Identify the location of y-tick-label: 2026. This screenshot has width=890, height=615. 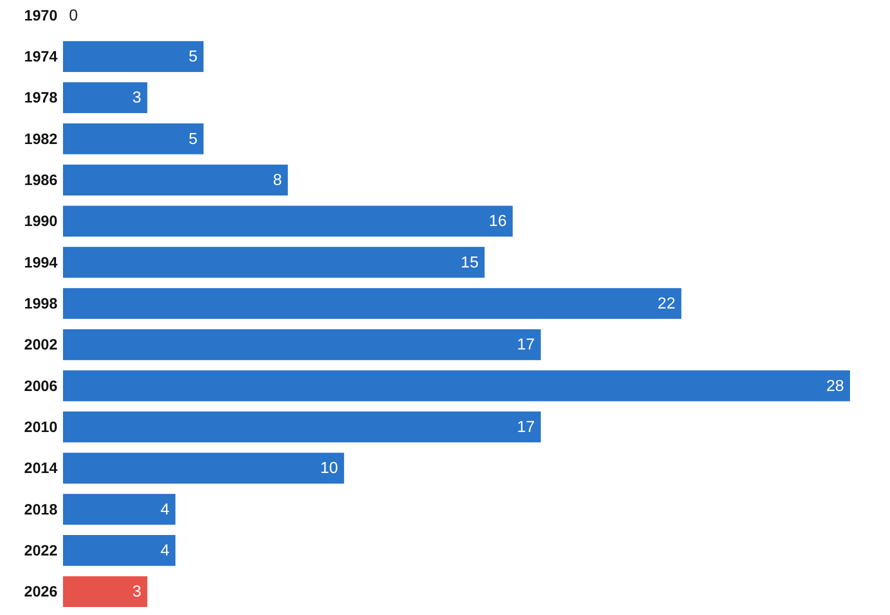
(41, 592).